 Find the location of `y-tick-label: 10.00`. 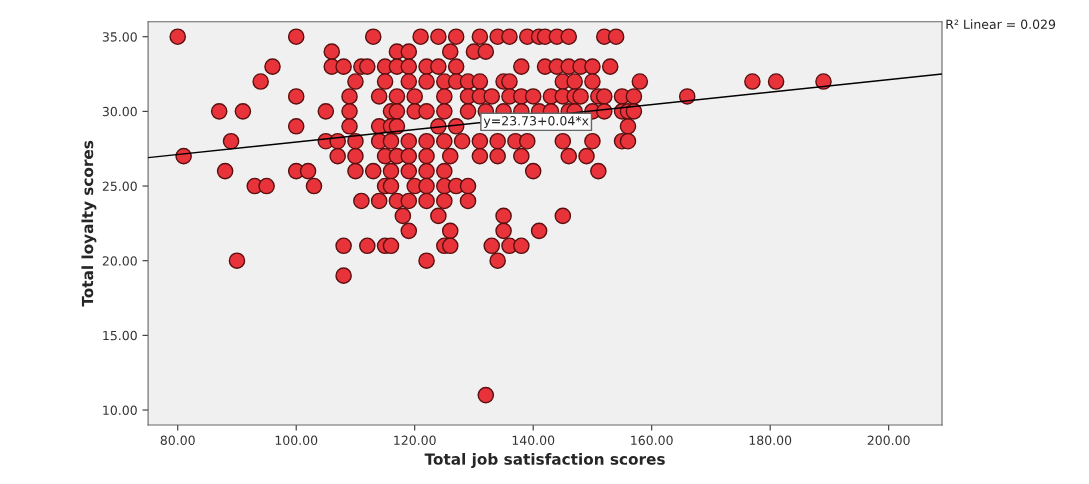

y-tick-label: 10.00 is located at coordinates (120, 410).